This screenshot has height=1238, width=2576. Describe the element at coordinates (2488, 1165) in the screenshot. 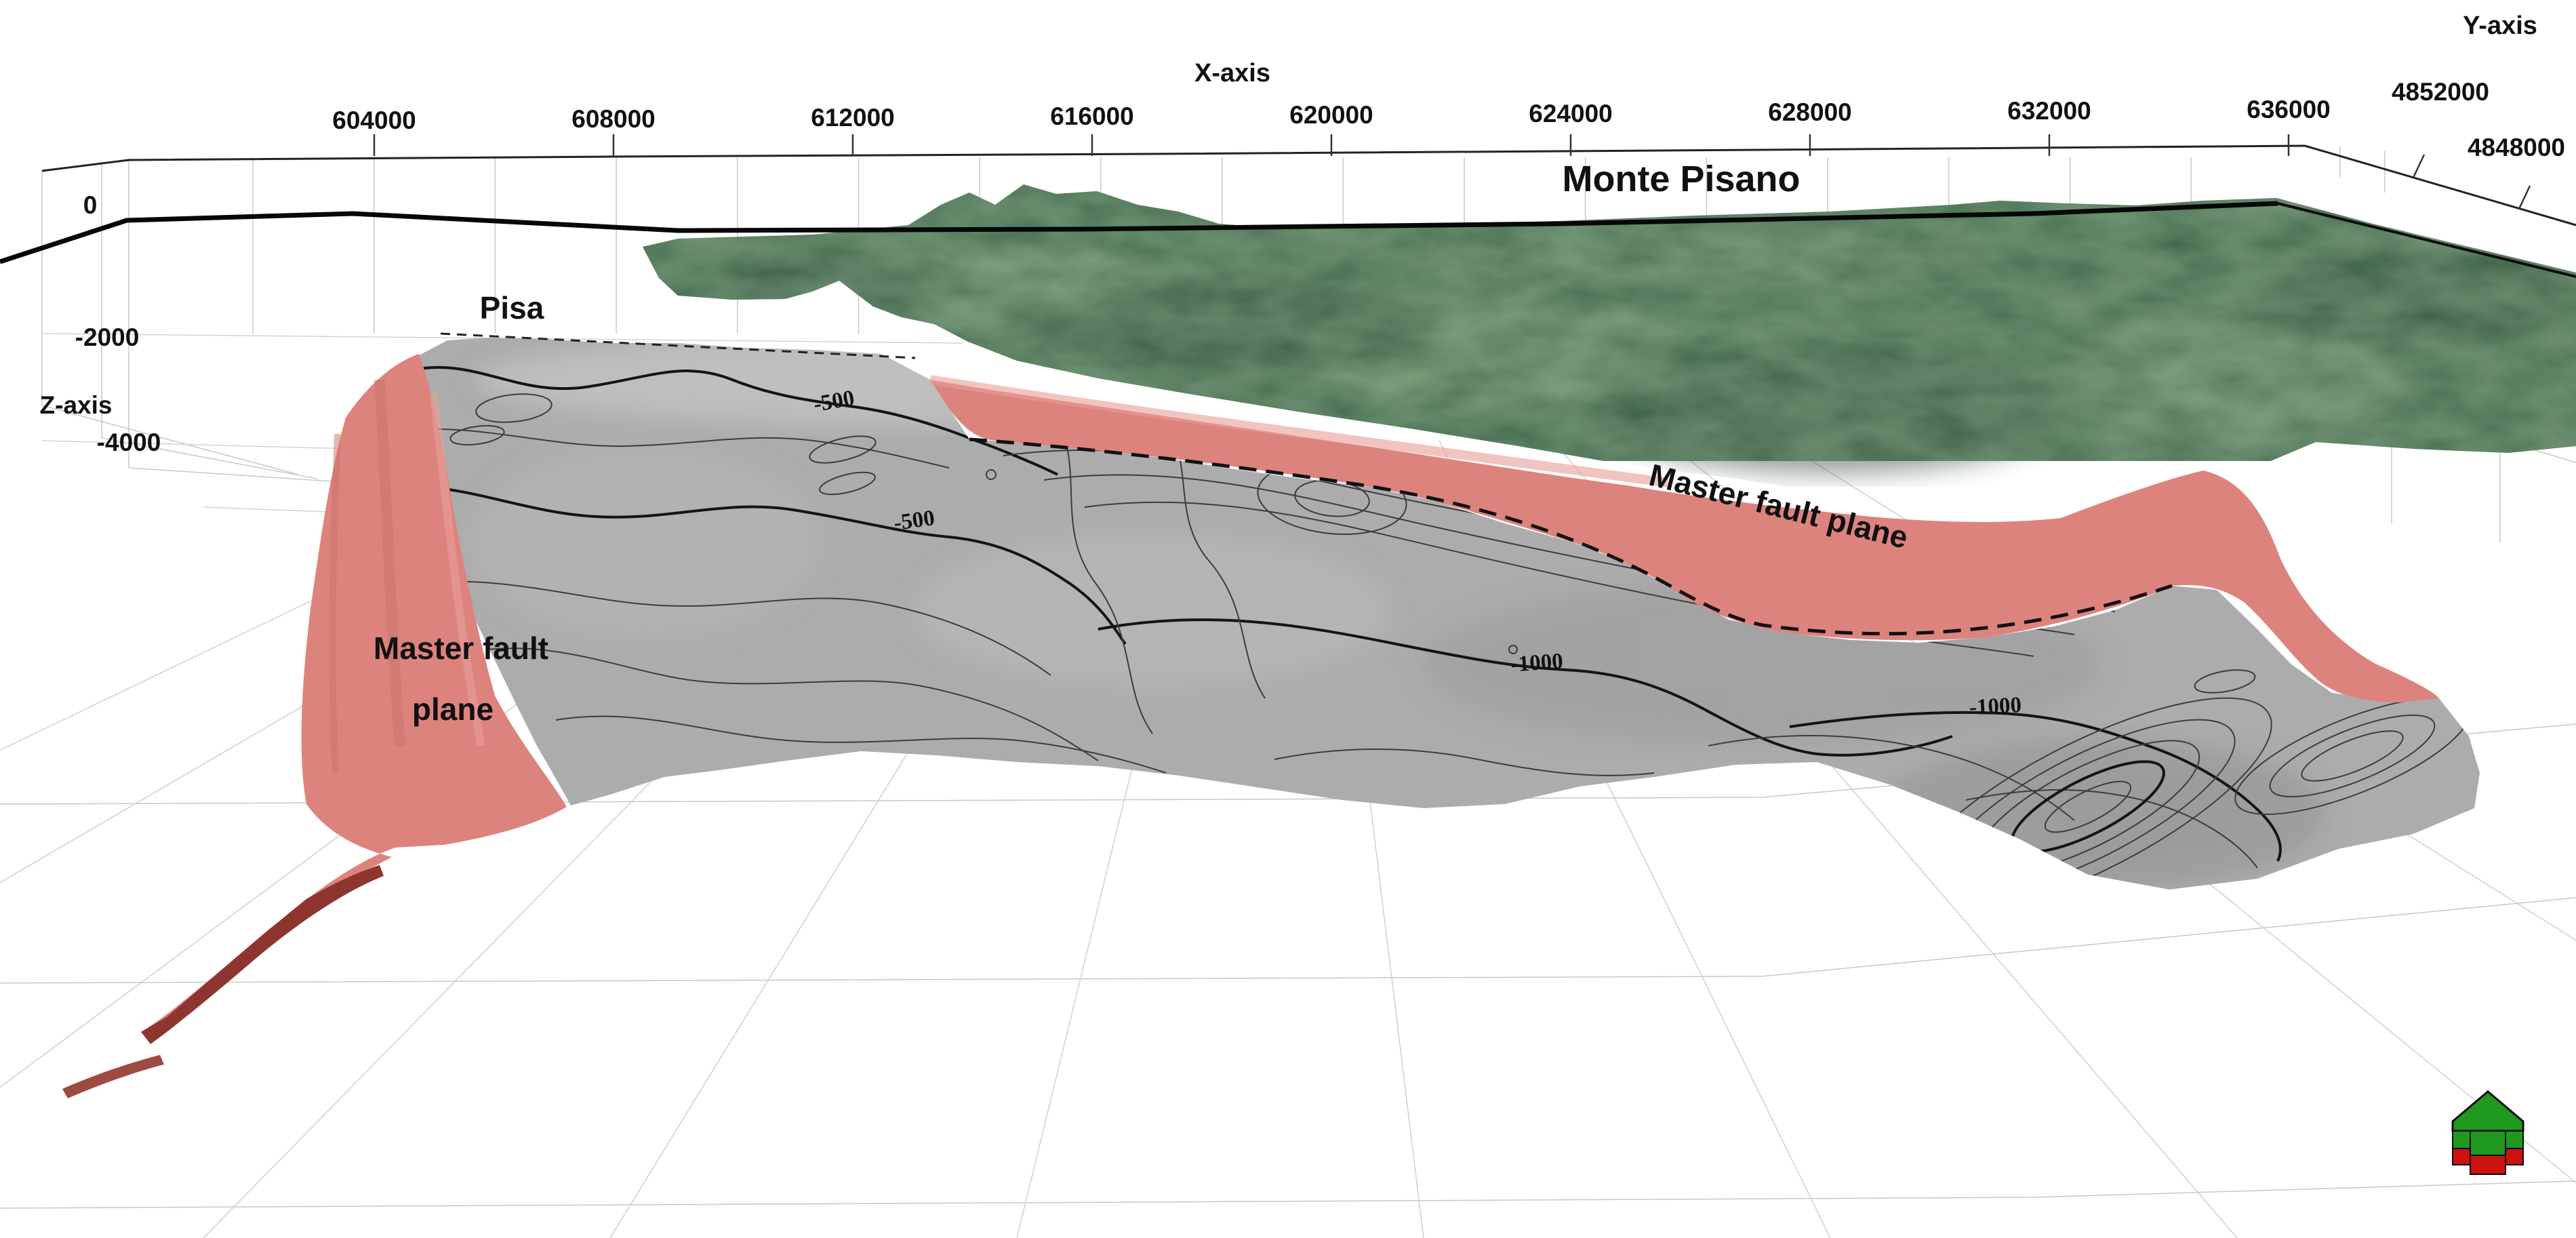

I see `icon-shaft-red` at that location.